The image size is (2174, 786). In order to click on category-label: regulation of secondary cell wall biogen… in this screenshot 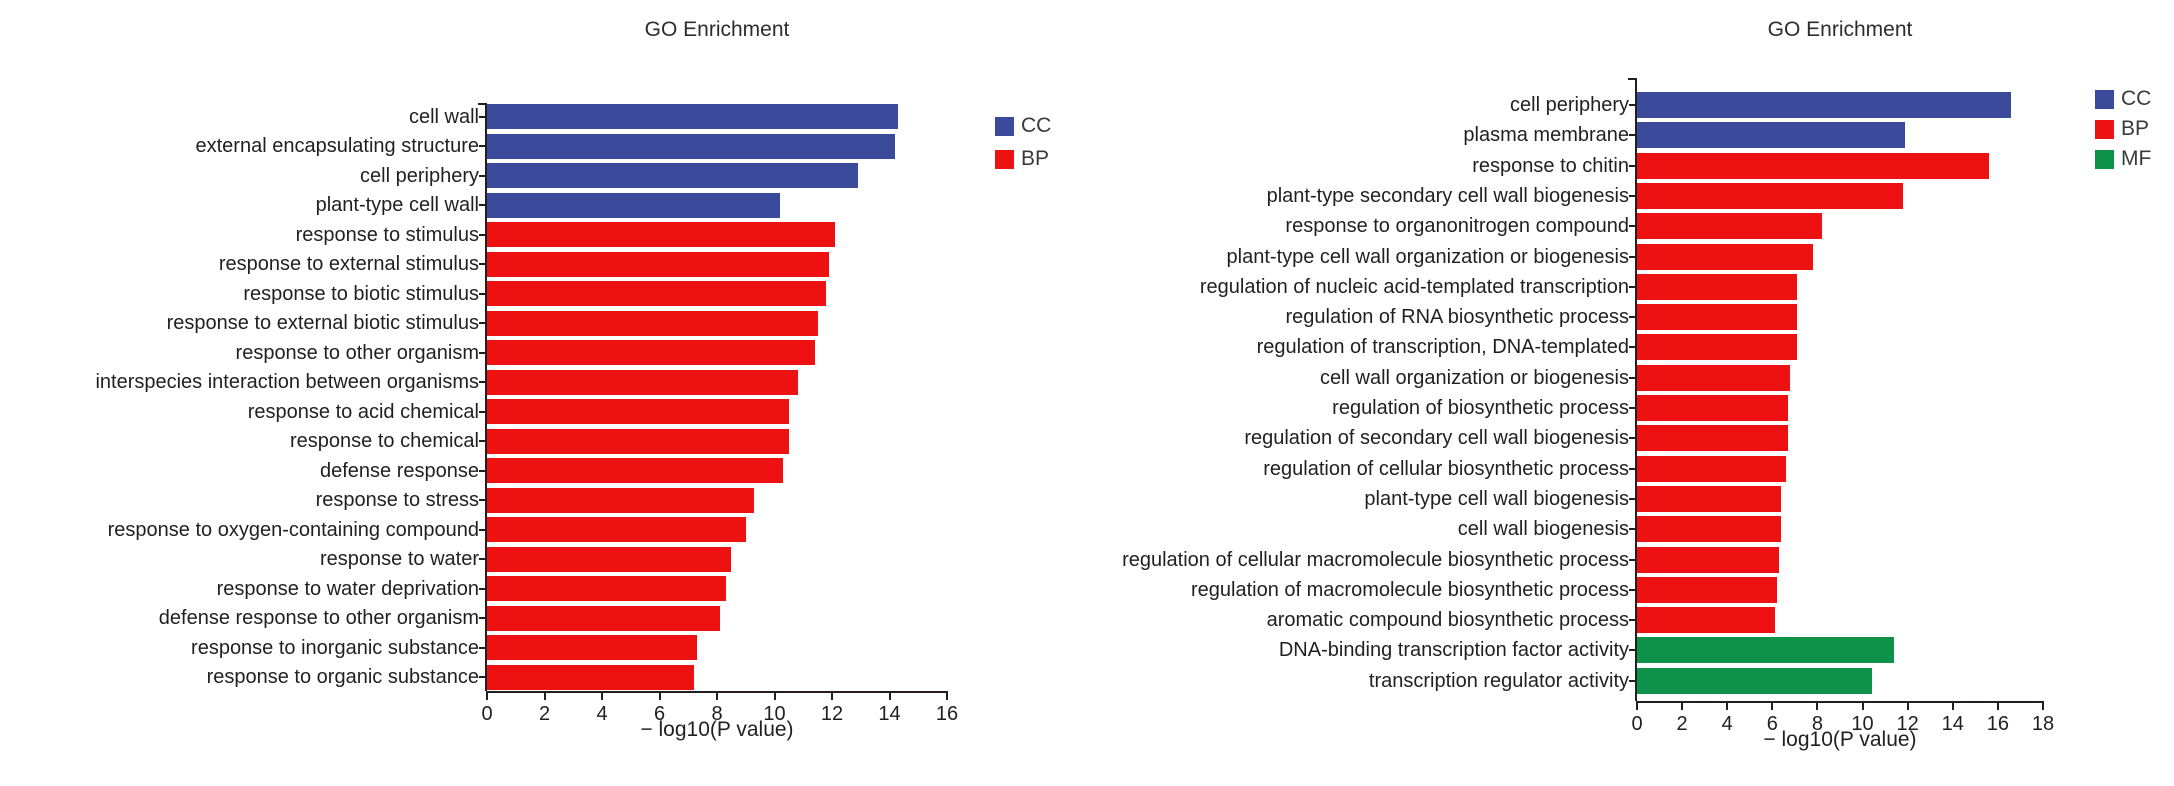, I will do `click(1436, 438)`.